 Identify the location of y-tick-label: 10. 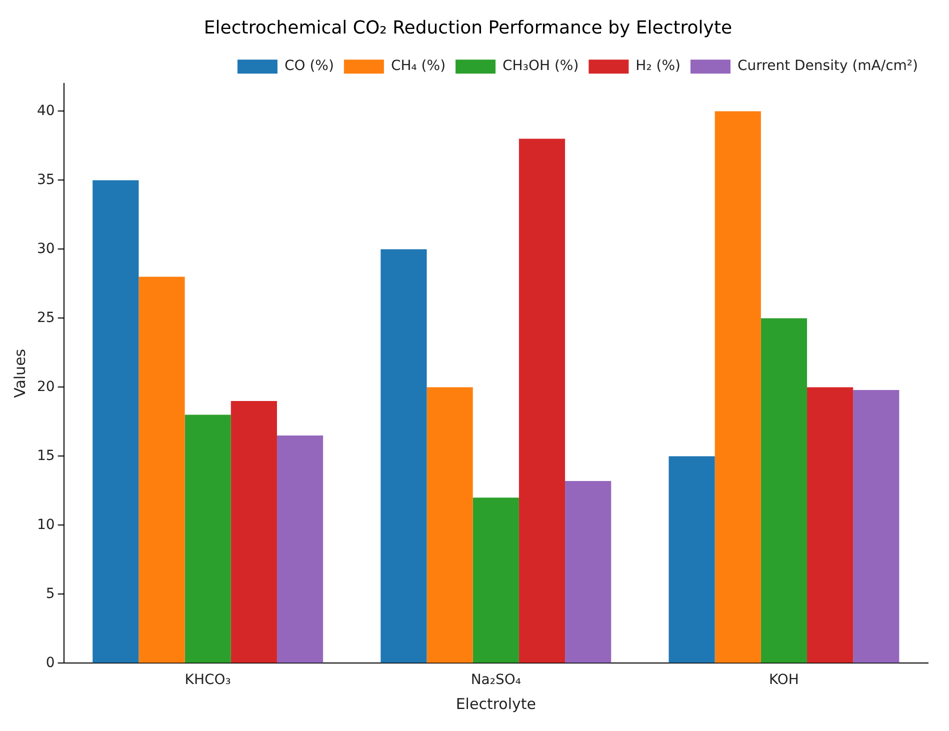
(45, 524).